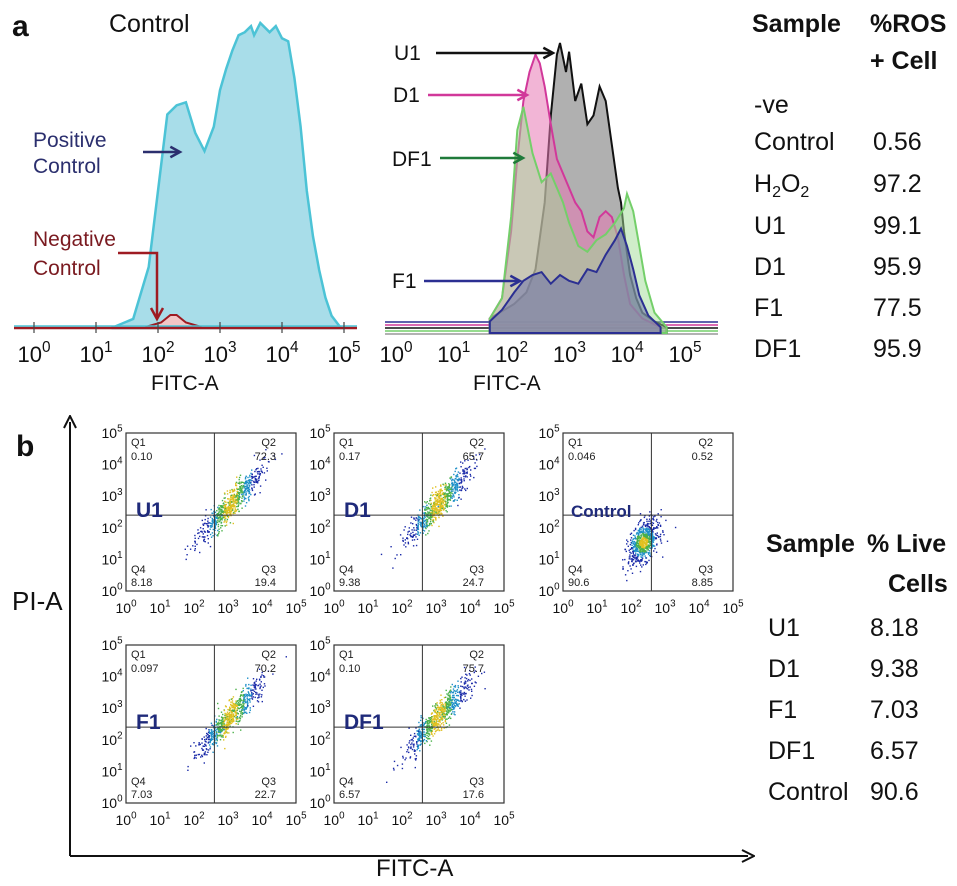  I want to click on live-row-df1-value: 6.57, so click(894, 751).